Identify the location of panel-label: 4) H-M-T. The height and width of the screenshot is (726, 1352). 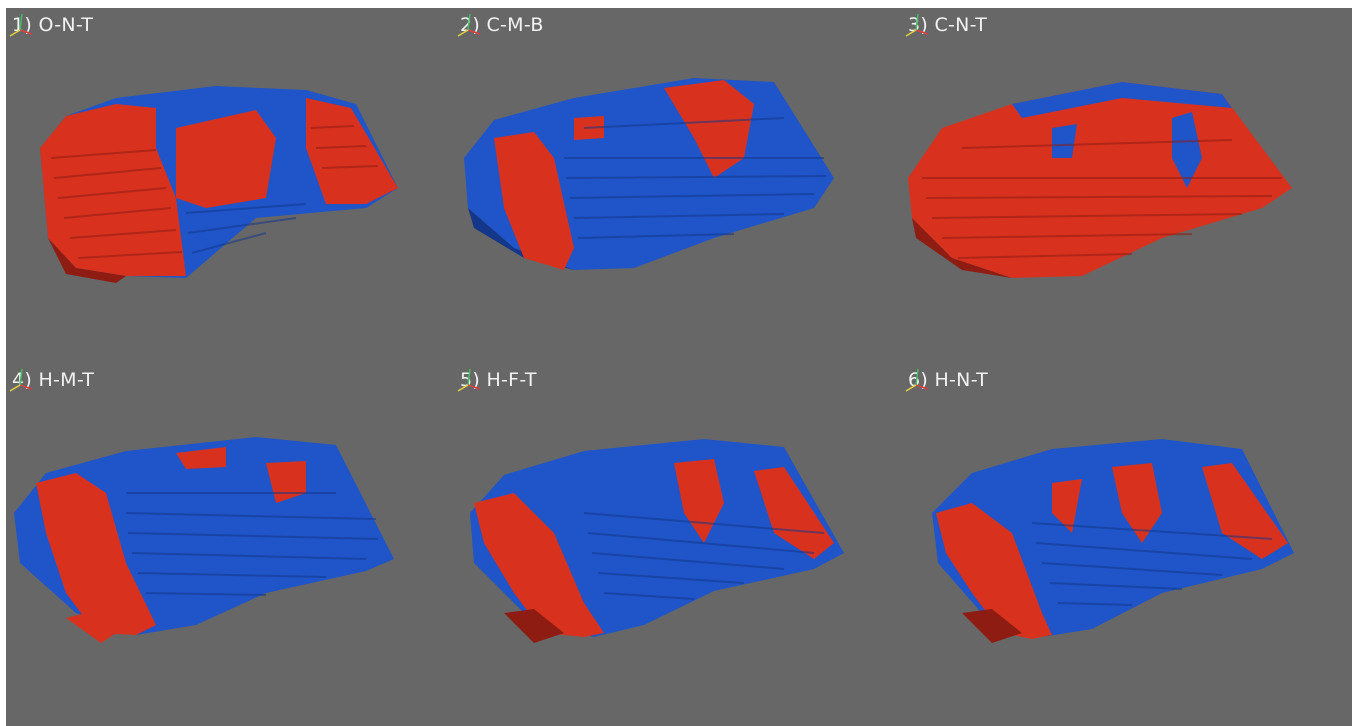
(53, 380).